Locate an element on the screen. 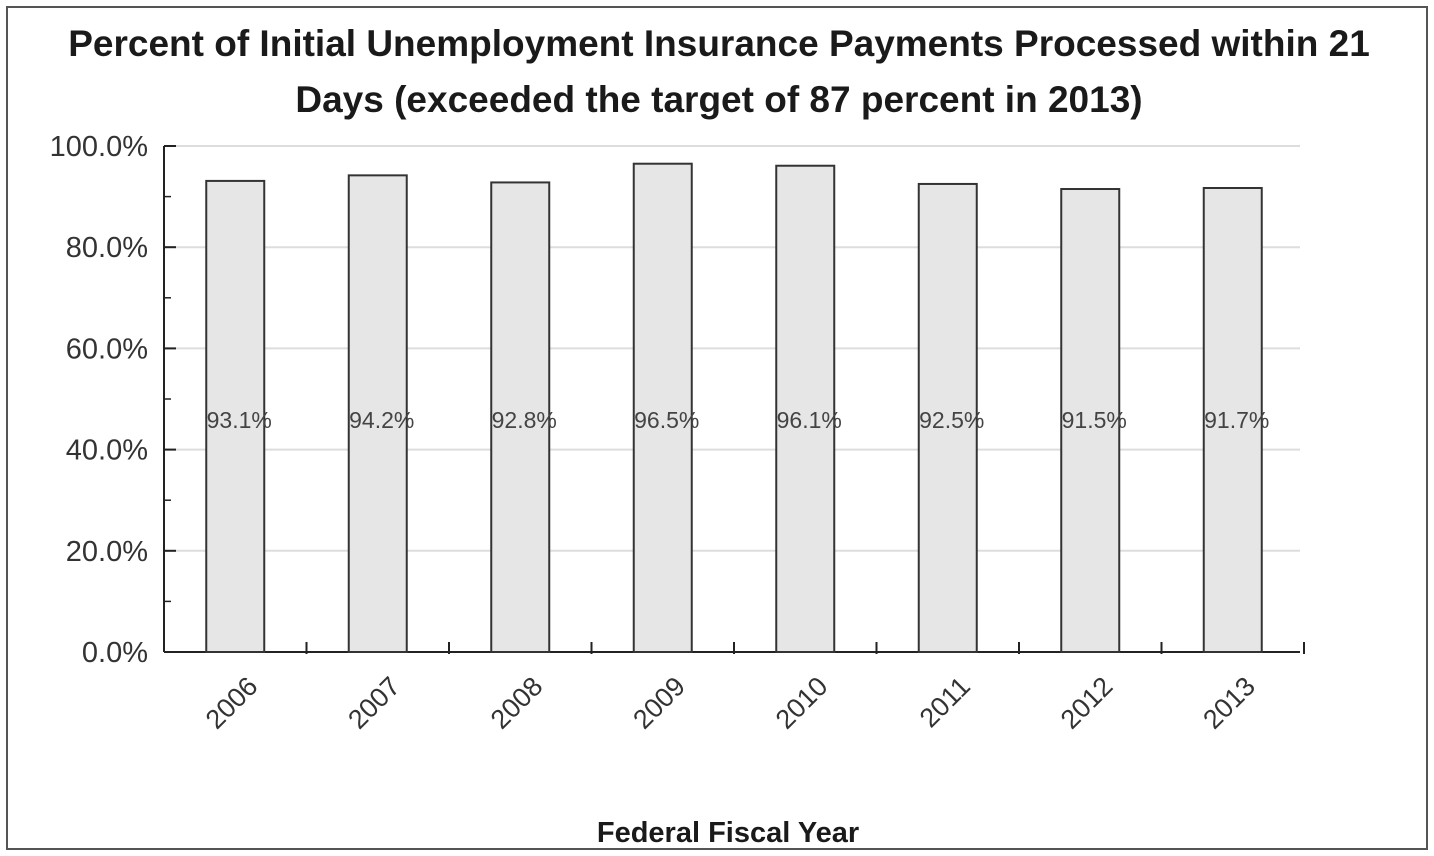 This screenshot has height=856, width=1434. x-tick-label-2011: 2011 is located at coordinates (945, 702).